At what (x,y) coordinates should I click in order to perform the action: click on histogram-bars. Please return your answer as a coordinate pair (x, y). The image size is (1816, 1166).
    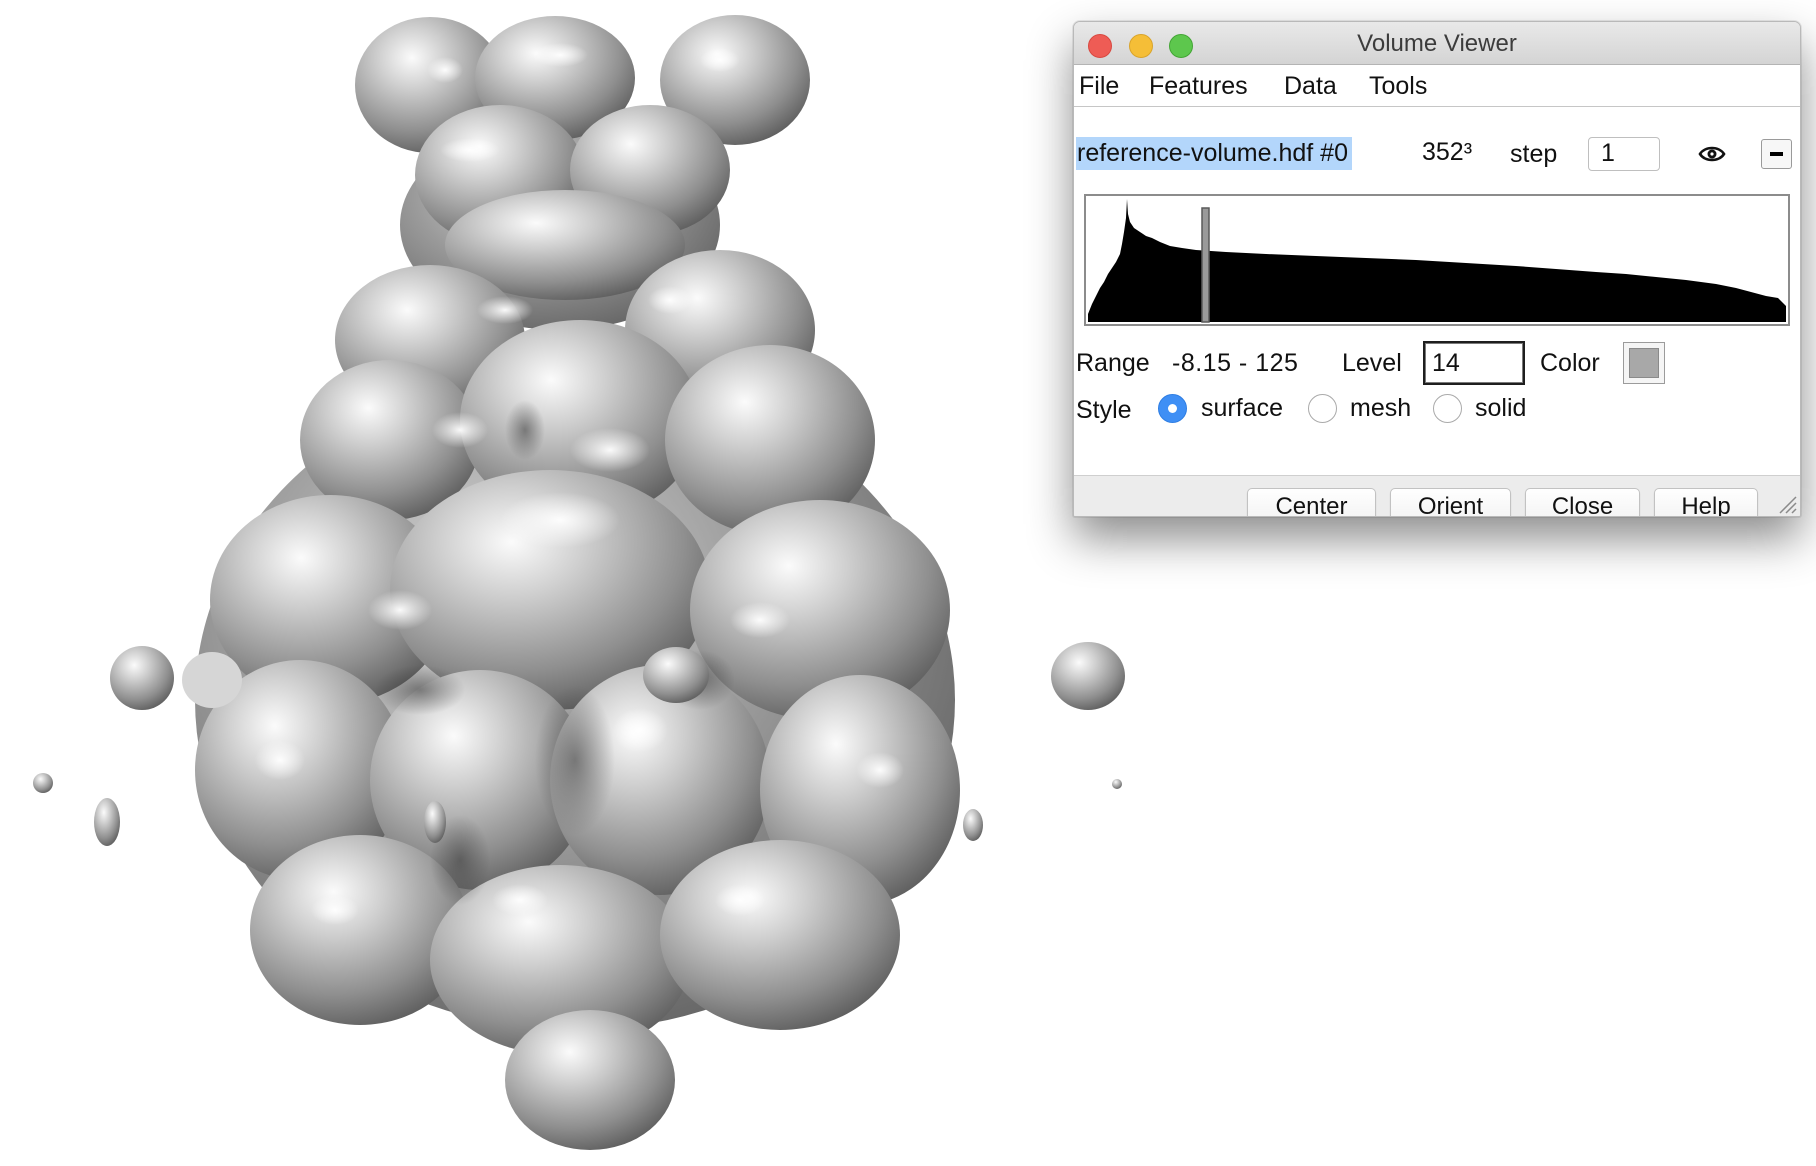
    Looking at the image, I should click on (1437, 260).